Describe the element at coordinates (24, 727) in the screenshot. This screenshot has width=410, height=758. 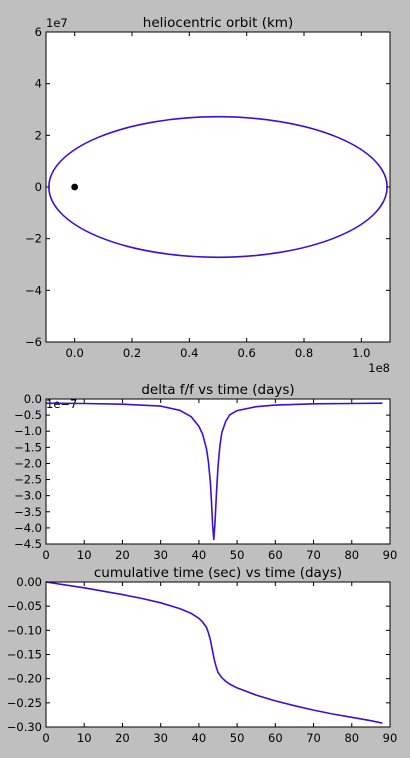
I see `y-tick-label: −0.30` at that location.